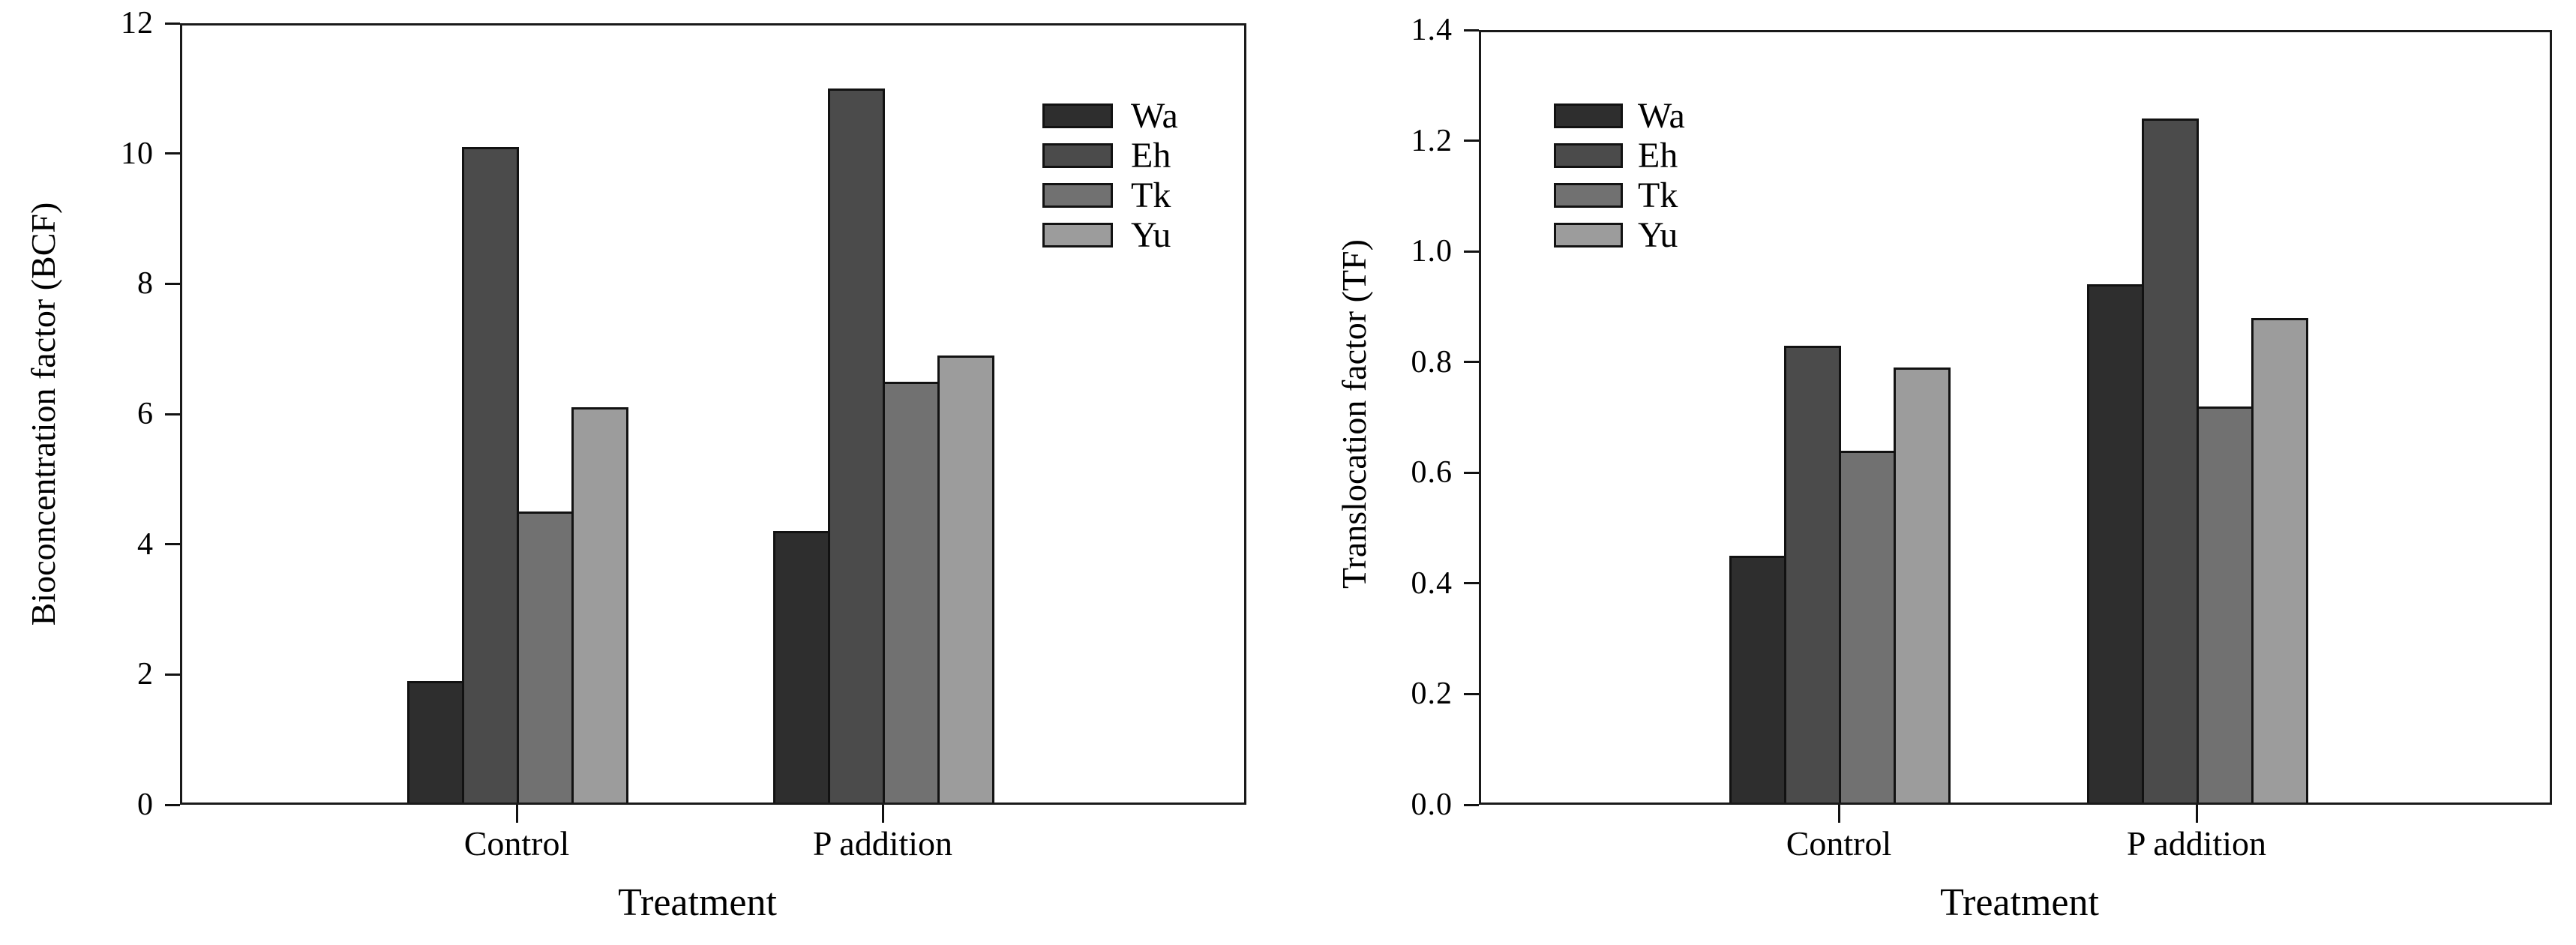 This screenshot has width=2576, height=945. I want to click on y-tick-label: 0.2, so click(1432, 694).